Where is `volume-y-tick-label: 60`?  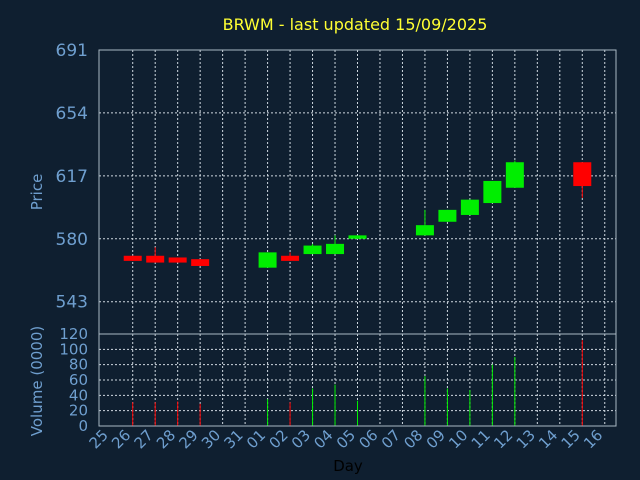 volume-y-tick-label: 60 is located at coordinates (78, 380).